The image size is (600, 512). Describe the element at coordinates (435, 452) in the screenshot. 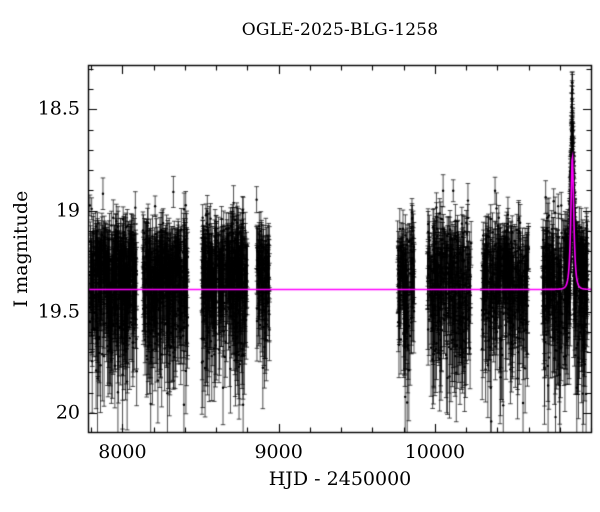

I see `x-tick-label: 10000` at that location.